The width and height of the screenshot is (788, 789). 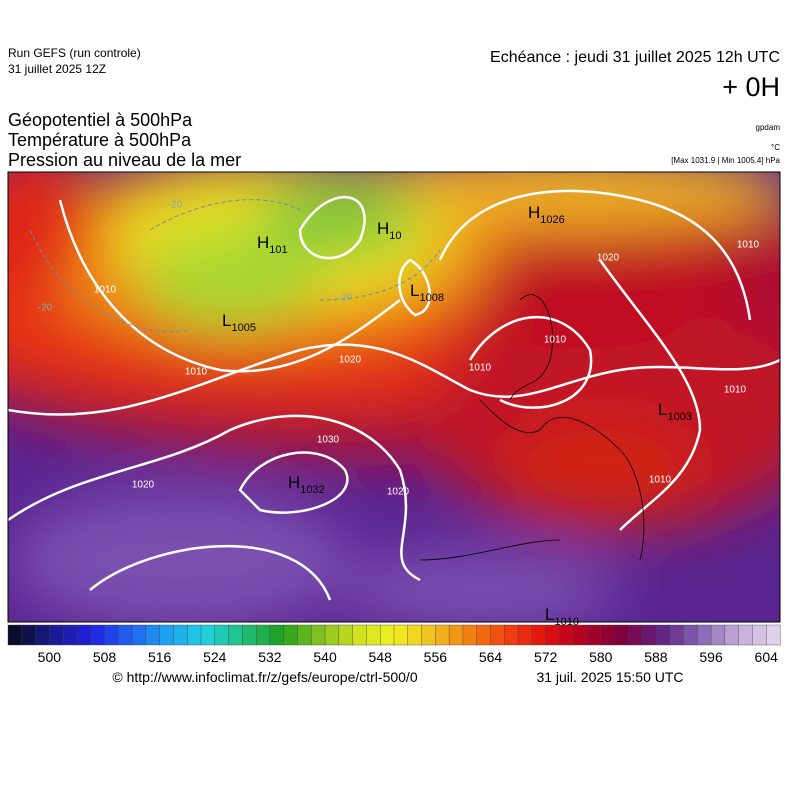 What do you see at coordinates (656, 657) in the screenshot?
I see `colorbar-tick-label: 588` at bounding box center [656, 657].